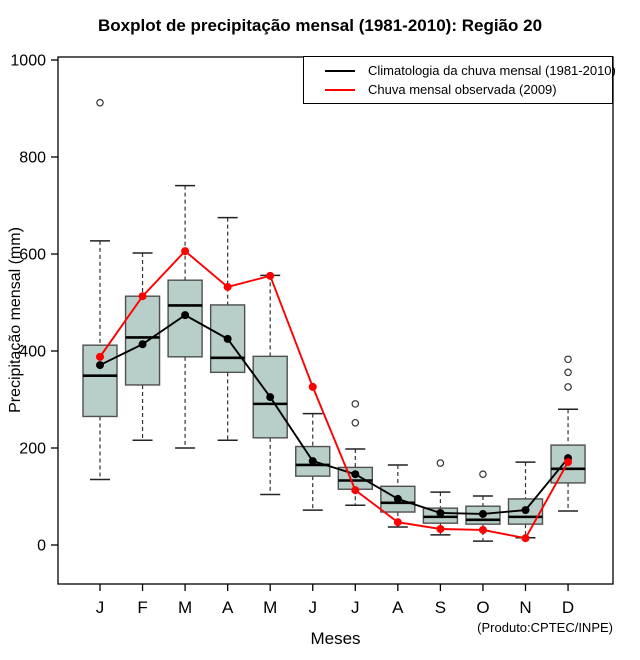  I want to click on legend-item-climatology: Climatologia da chuva mensal (1981-2010), so click(460, 70).